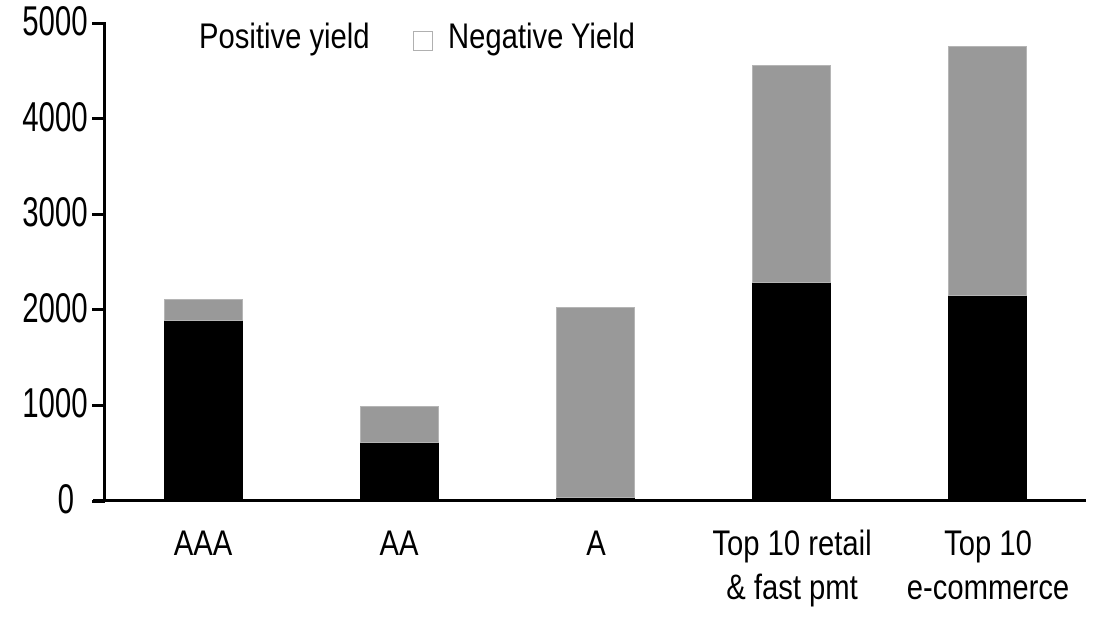 Image resolution: width=1102 pixels, height=618 pixels. Describe the element at coordinates (55, 212) in the screenshot. I see `y-axis-tick-label-3000: 3000` at that location.